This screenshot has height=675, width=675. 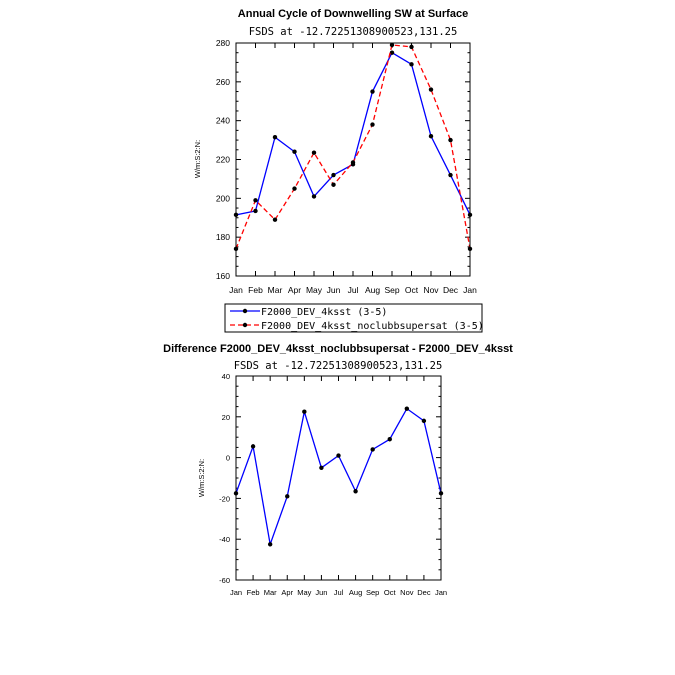 What do you see at coordinates (304, 592) in the screenshot?
I see `chart-2-xtick-label: May` at bounding box center [304, 592].